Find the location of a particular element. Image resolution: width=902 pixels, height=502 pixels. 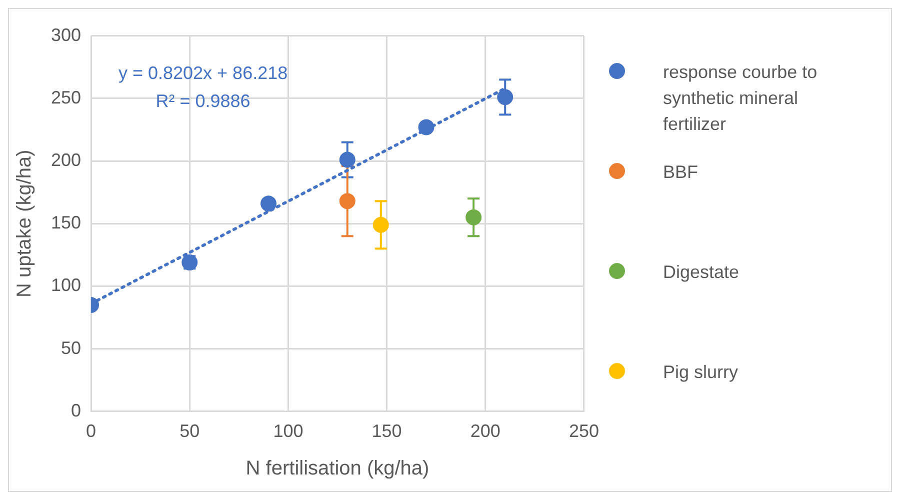

y-tick-label: 50 is located at coordinates (71, 348).